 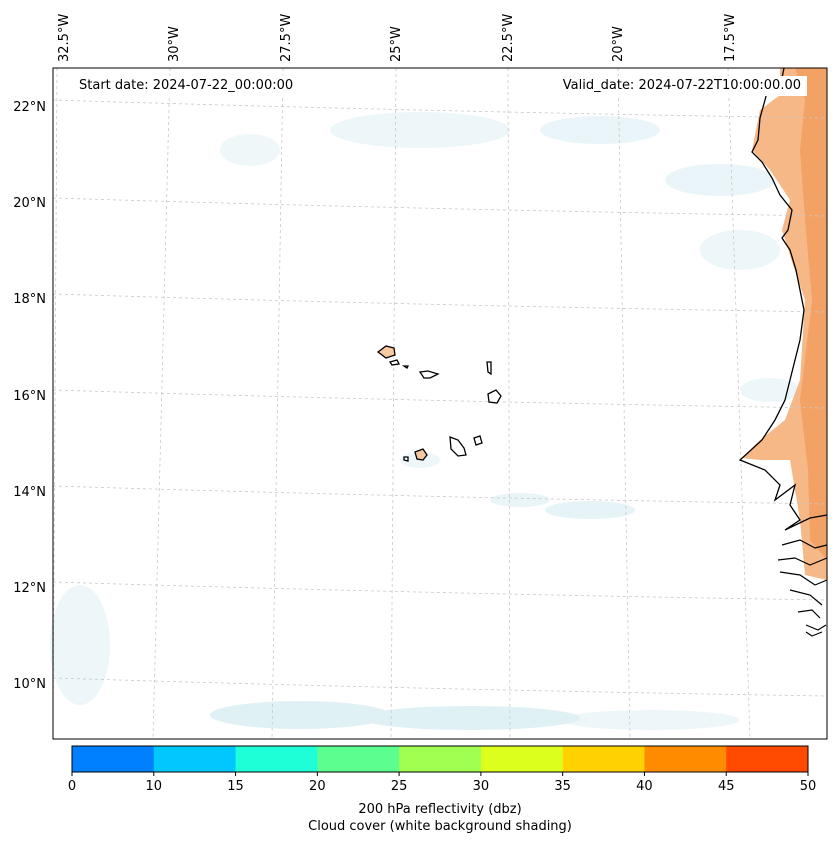 What do you see at coordinates (406, 459) in the screenshot?
I see `brava-island` at bounding box center [406, 459].